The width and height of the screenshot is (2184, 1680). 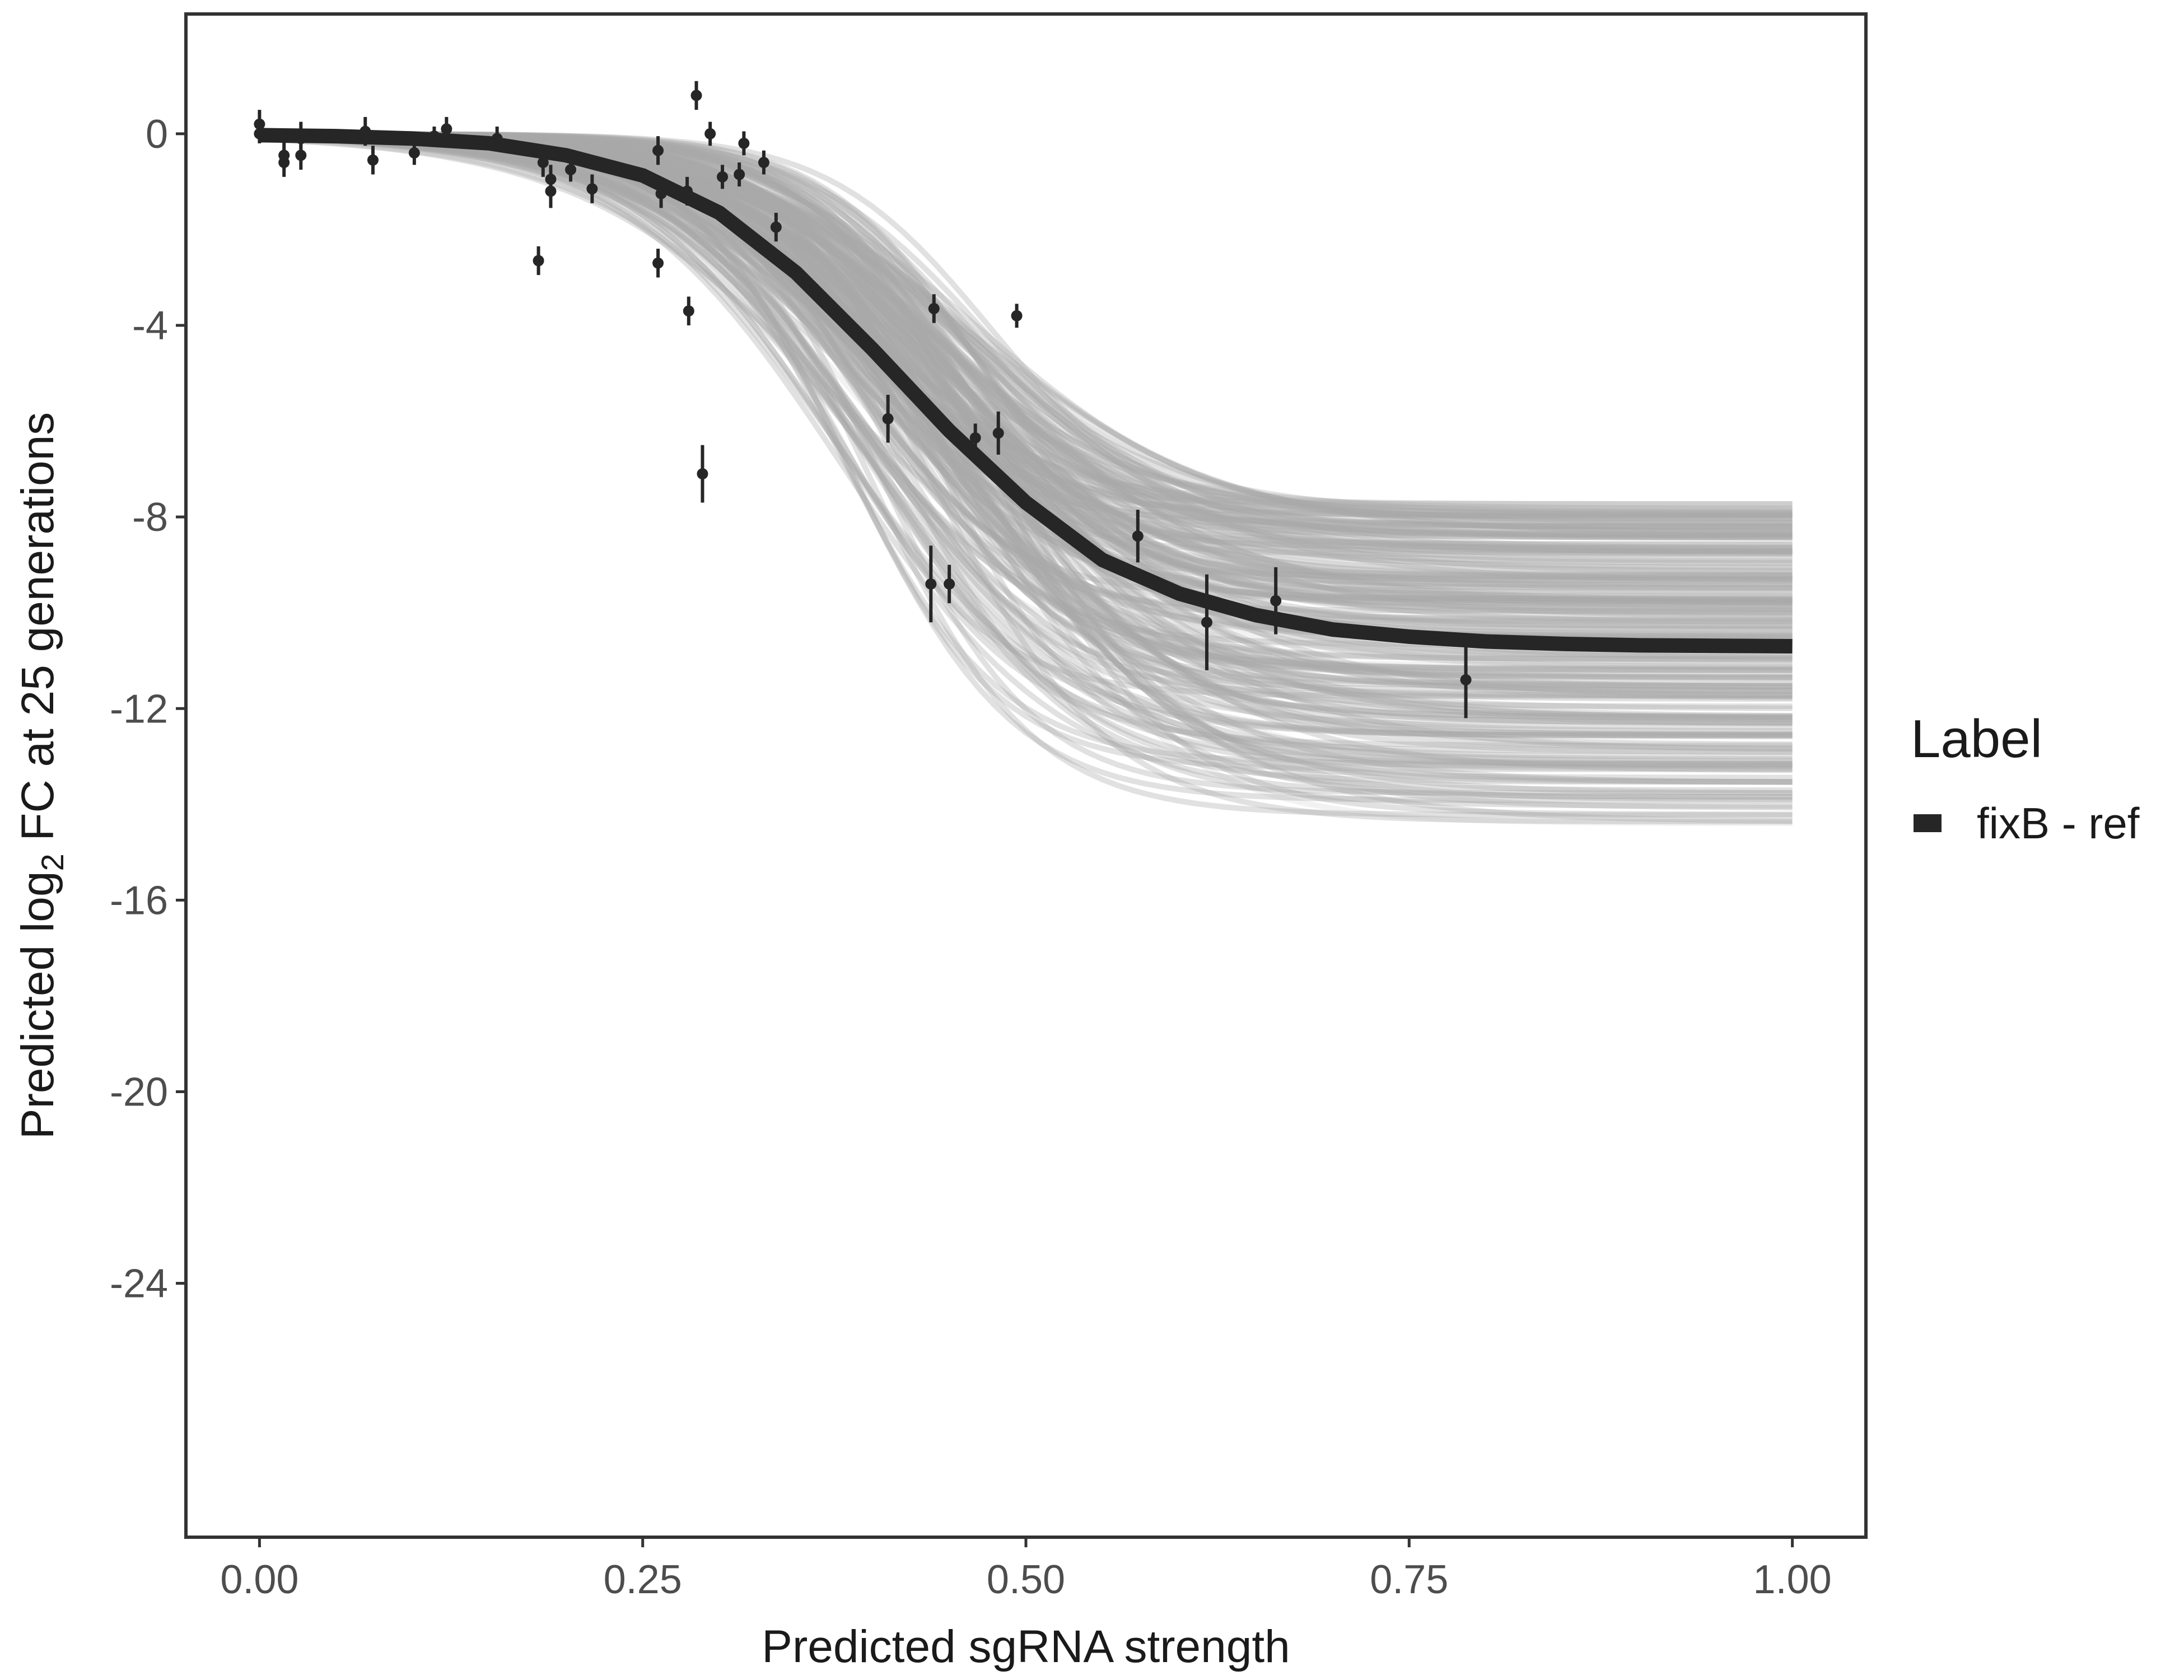 I want to click on legend-key-fixb-ref, so click(x=1928, y=823).